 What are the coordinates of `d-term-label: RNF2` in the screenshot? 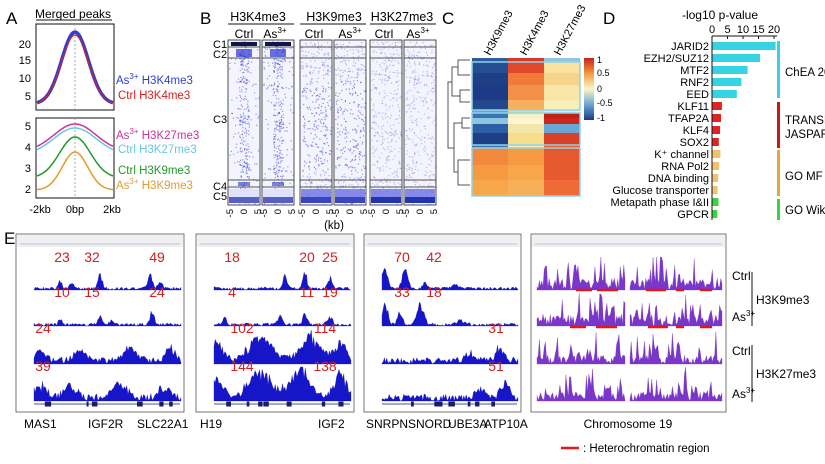 It's located at (694, 83).